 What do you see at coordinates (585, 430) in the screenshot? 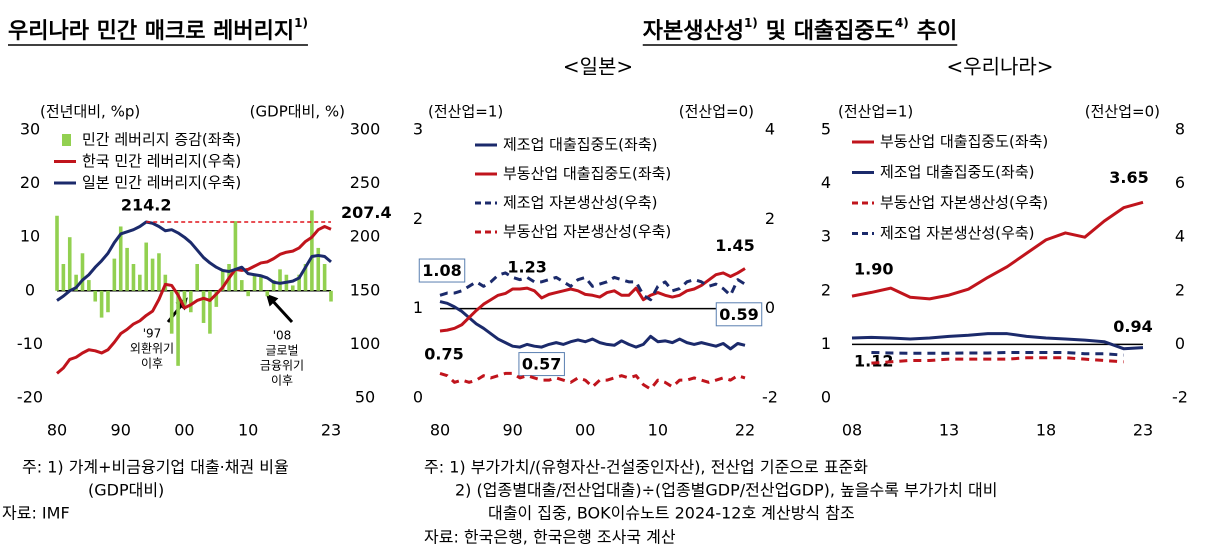
I see `x-tick-label: 00` at bounding box center [585, 430].